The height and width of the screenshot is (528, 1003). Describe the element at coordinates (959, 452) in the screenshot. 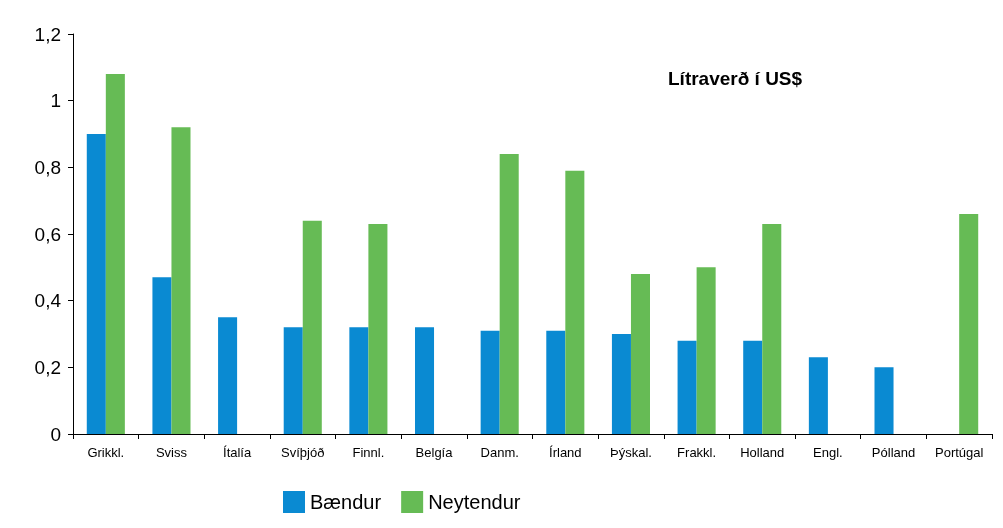

I see `x-tick-label: Portúgal` at that location.